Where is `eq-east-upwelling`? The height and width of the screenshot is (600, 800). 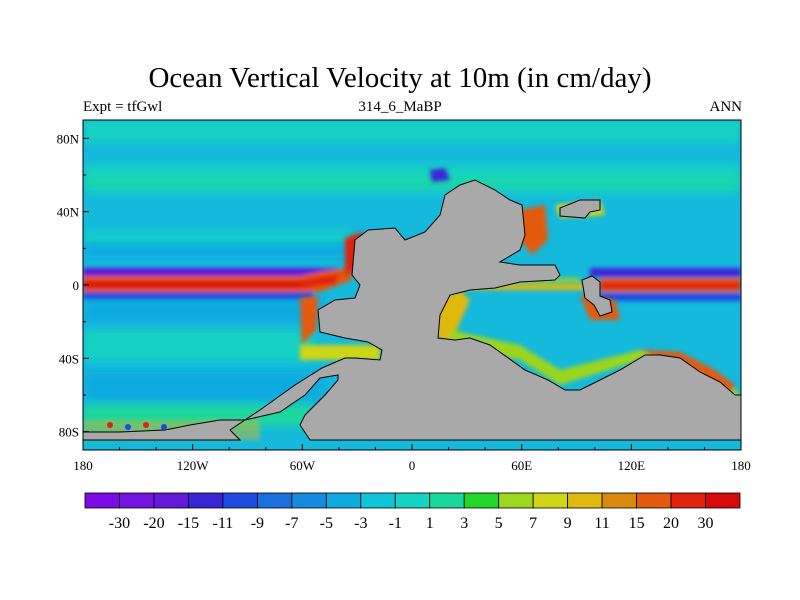
eq-east-upwelling is located at coordinates (670, 285).